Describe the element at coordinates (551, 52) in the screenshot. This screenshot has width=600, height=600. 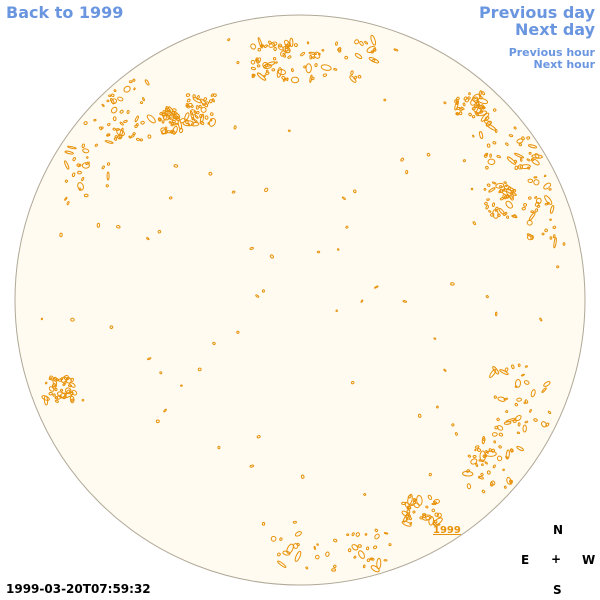
I see `previous-hour-link: Previous hour` at that location.